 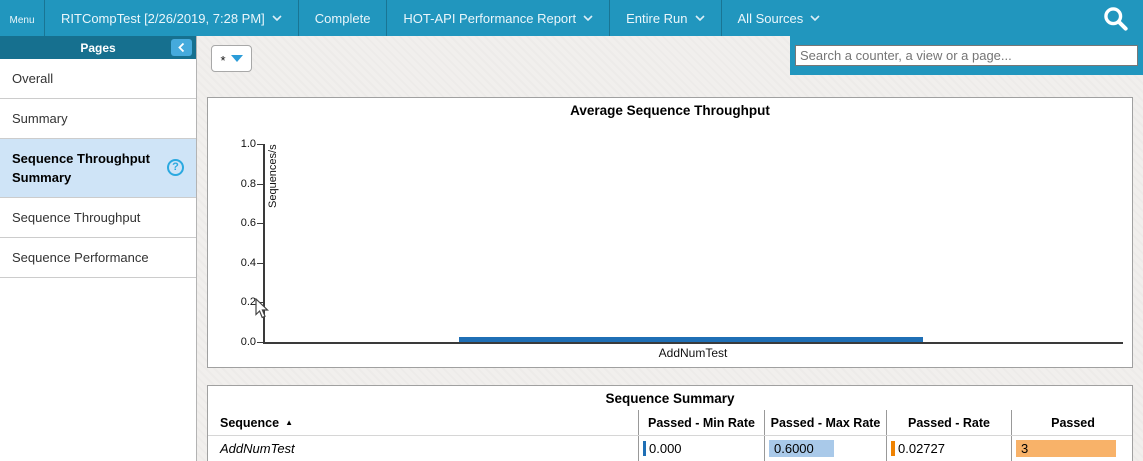 I want to click on menu-label: Menu, so click(x=22, y=20).